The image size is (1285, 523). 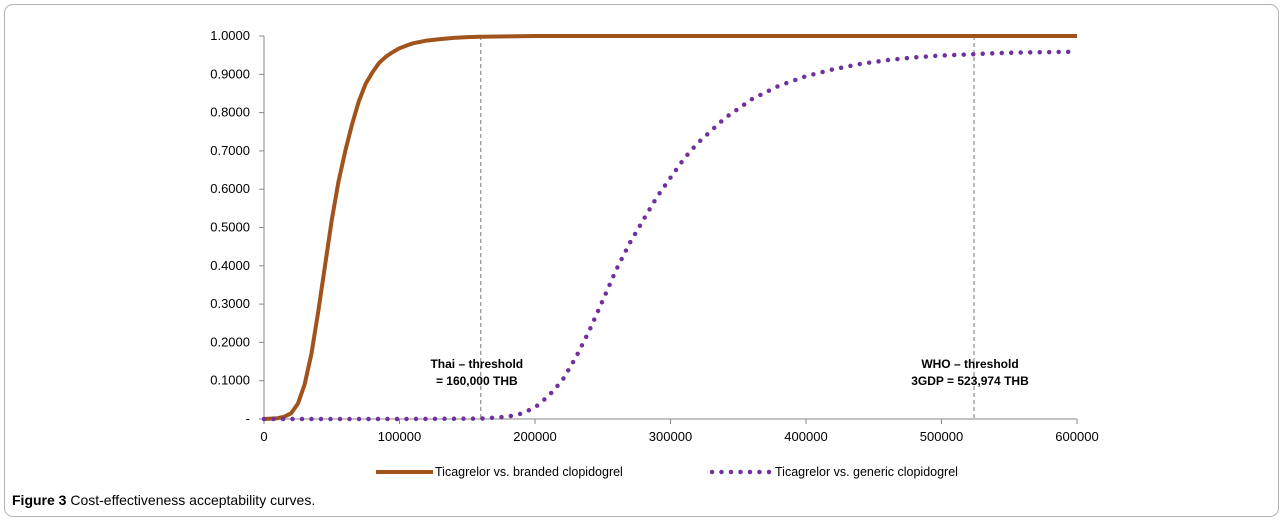 I want to click on y-tick-label: 0.6000, so click(x=230, y=188).